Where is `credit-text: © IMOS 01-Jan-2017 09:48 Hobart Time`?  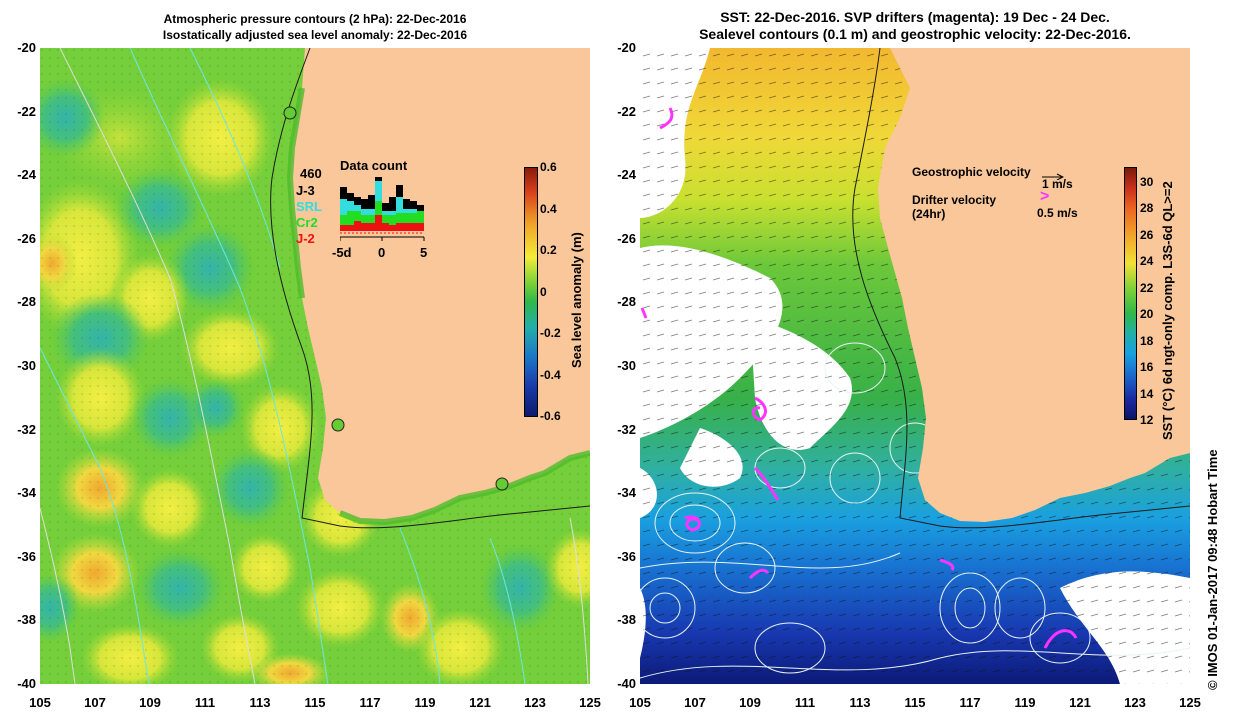
credit-text: © IMOS 01-Jan-2017 09:48 Hobart Time is located at coordinates (1212, 569).